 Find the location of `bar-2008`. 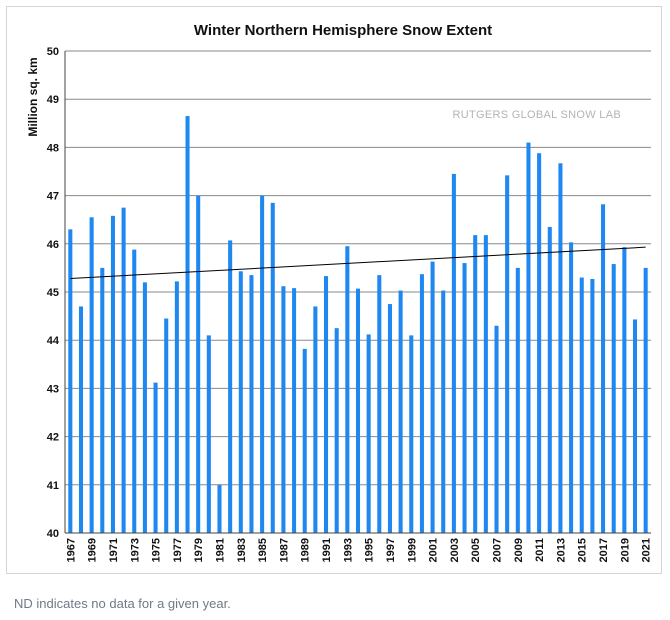

bar-2008 is located at coordinates (507, 354).